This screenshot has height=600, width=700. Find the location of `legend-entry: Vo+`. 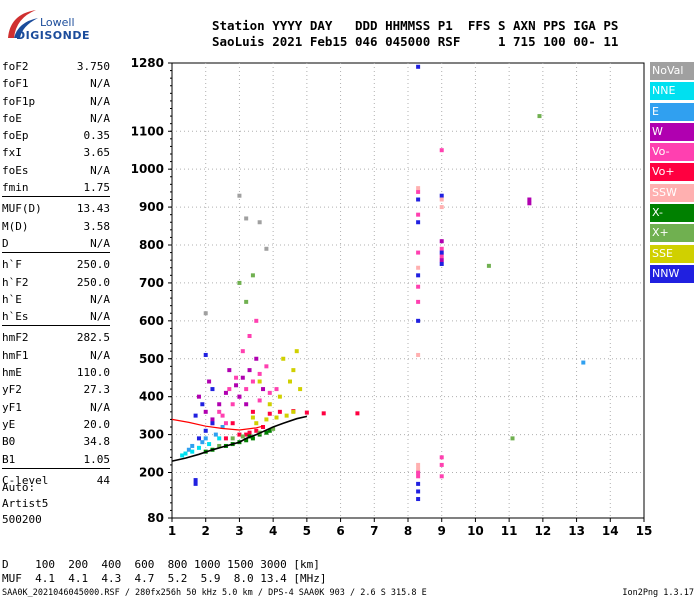

legend-entry: Vo+ is located at coordinates (672, 172).